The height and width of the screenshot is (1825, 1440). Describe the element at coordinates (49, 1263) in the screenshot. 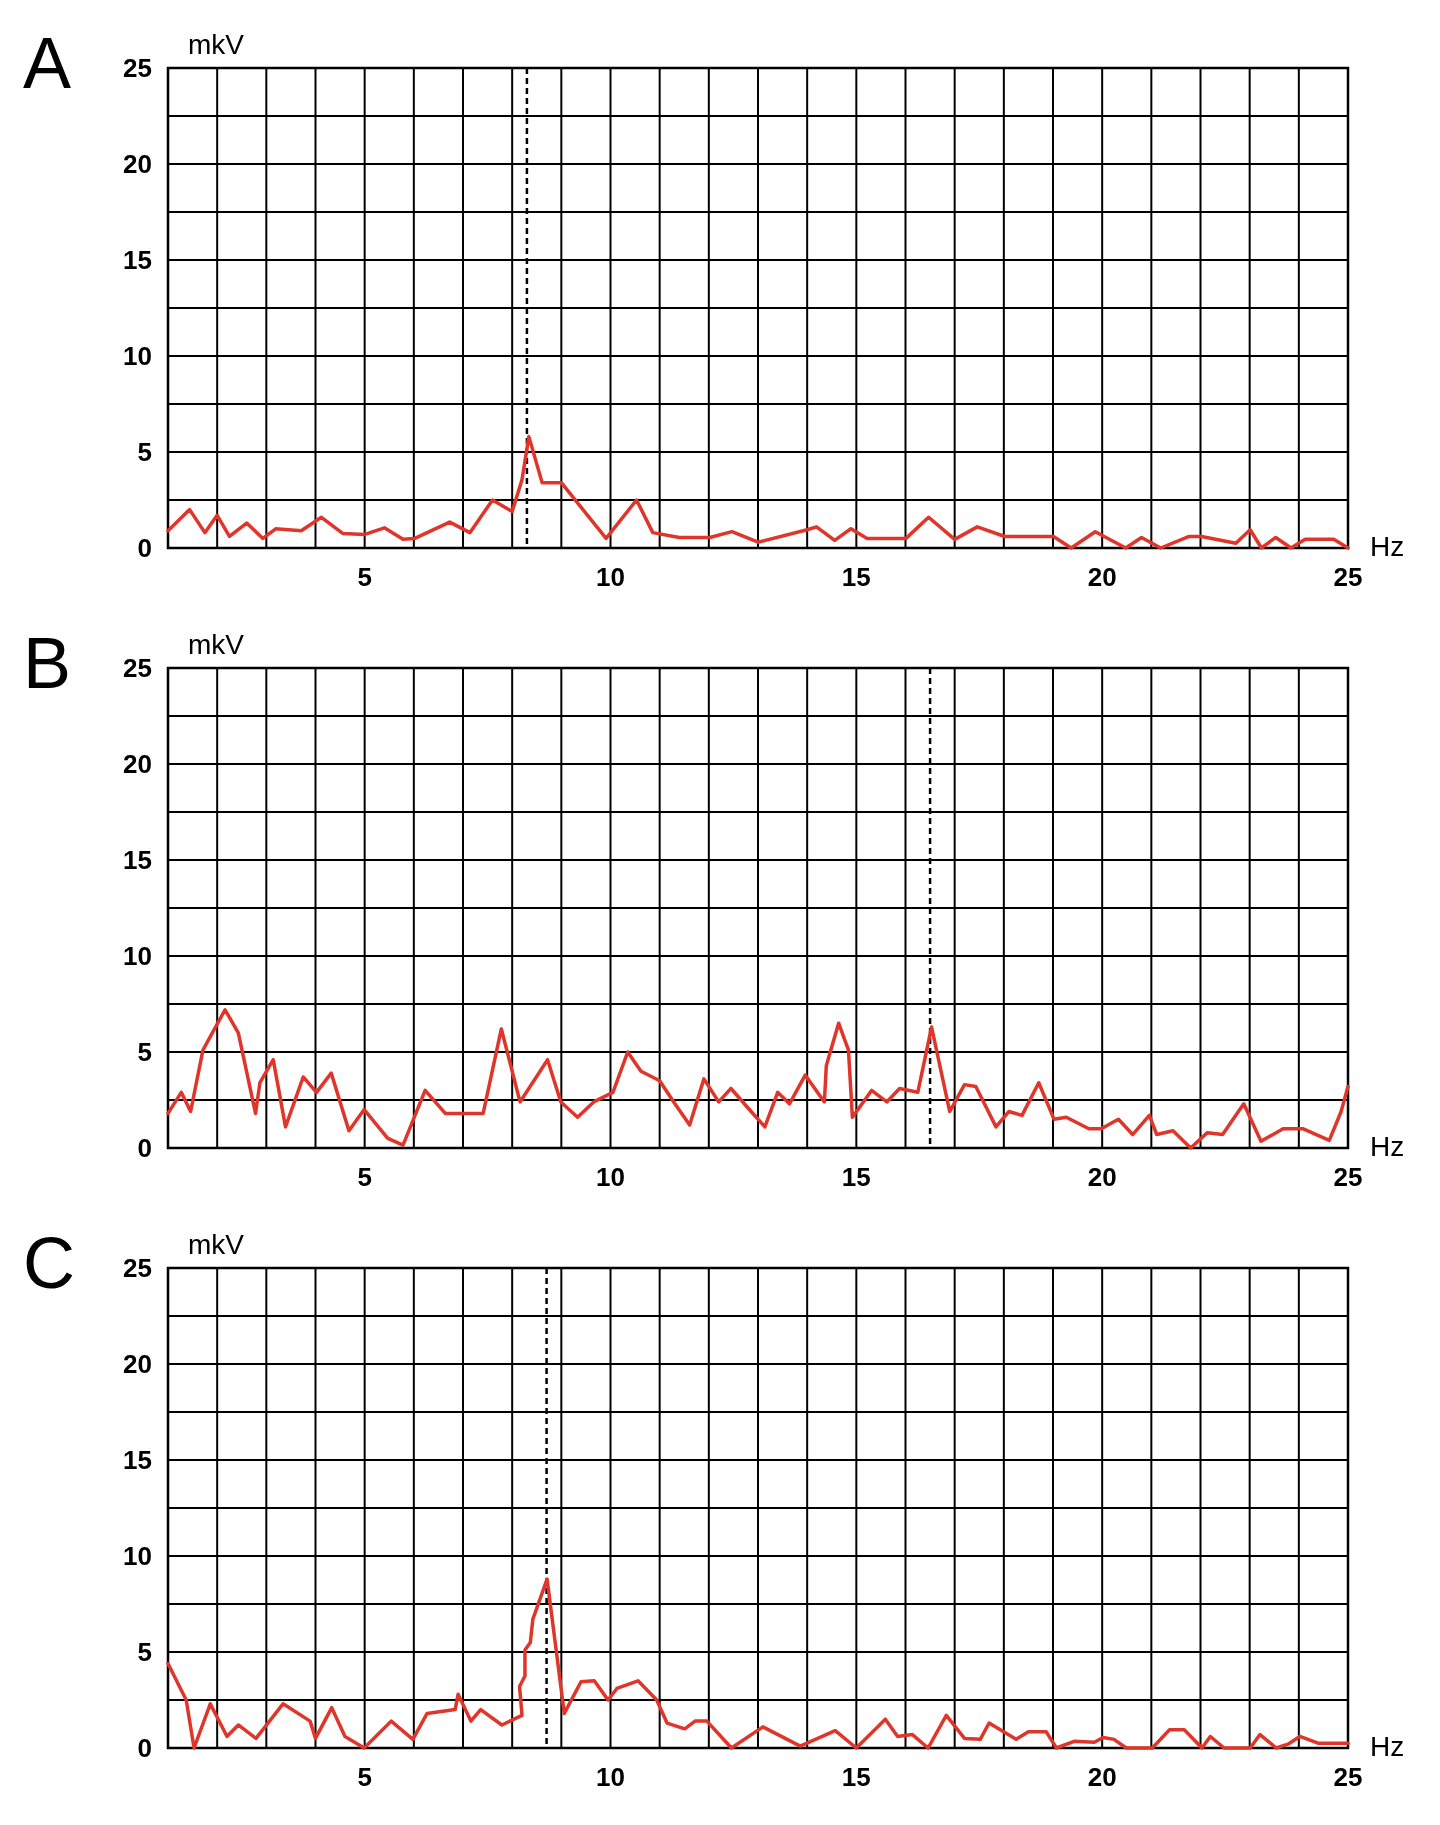

I see `chart-title: C` at that location.